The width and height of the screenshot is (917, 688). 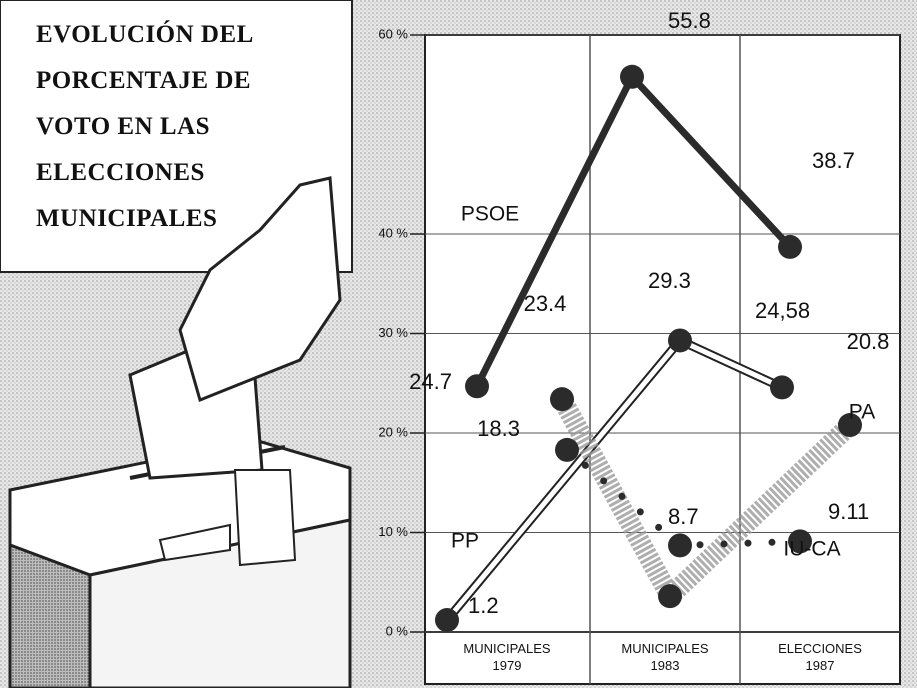 I want to click on y-tick-label: 60 %, so click(x=393, y=33).